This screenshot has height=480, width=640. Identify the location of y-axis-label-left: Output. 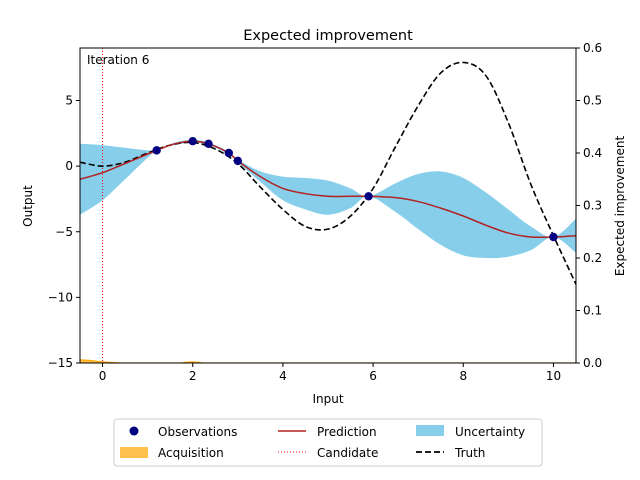
(28, 206).